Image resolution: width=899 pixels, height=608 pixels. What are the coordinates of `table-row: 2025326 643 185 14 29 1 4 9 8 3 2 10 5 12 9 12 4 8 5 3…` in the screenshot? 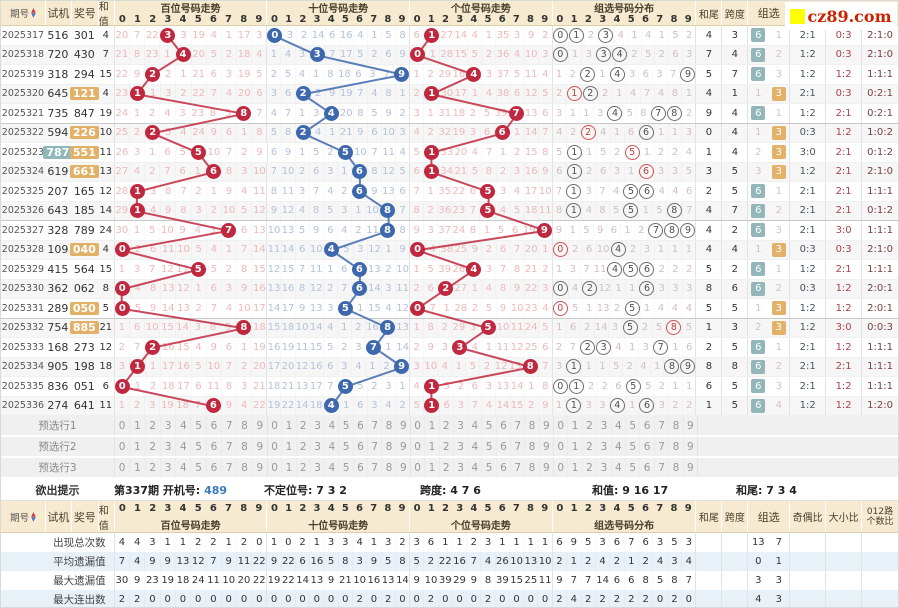 It's located at (449, 211).